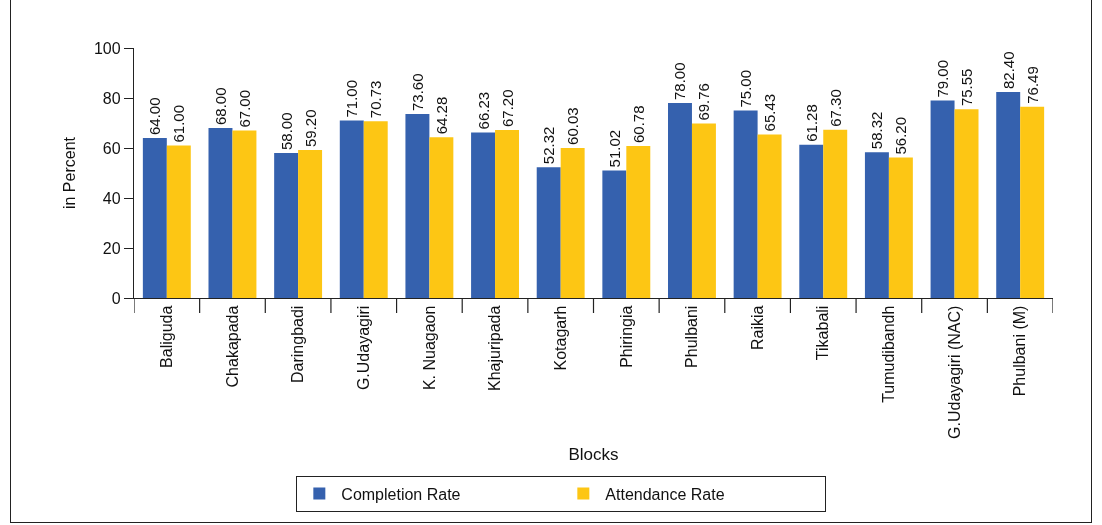 Image resolution: width=1102 pixels, height=525 pixels. I want to click on x-tick-label: G.Udayagiri (NAC), so click(954, 372).